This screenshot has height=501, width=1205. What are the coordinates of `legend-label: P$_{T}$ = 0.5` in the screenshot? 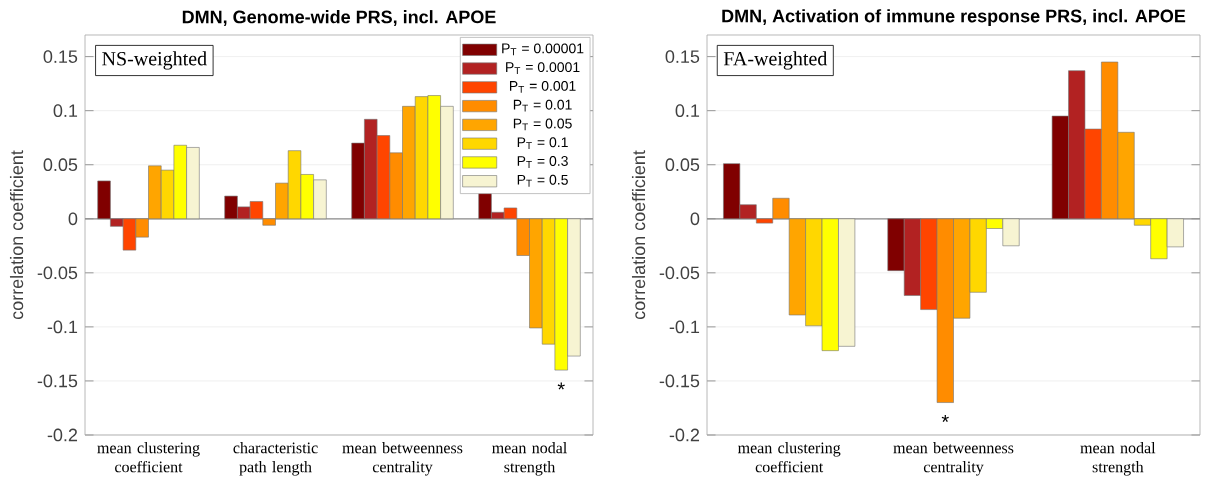 It's located at (542, 180).